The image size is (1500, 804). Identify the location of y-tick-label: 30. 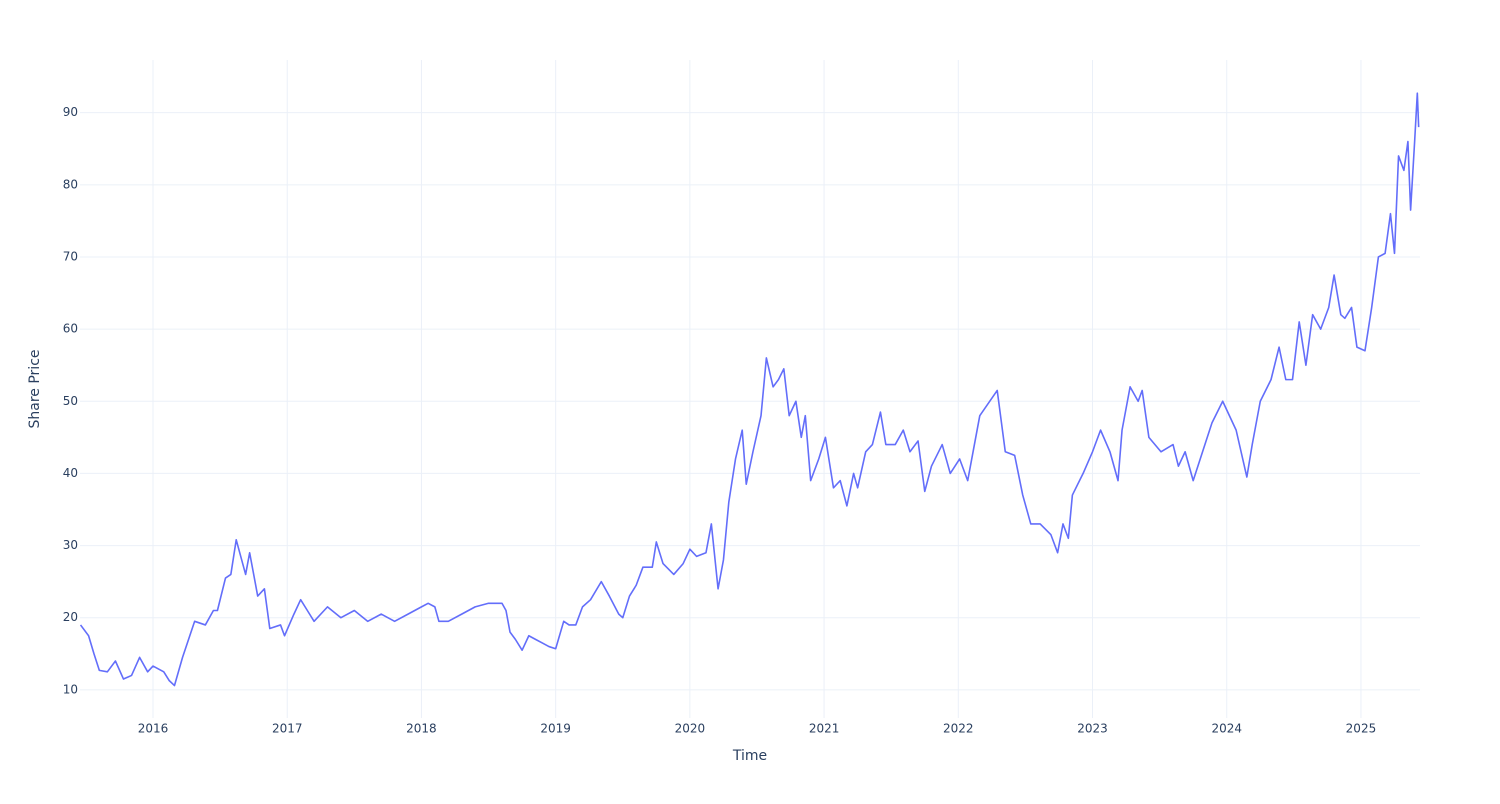
(70, 545).